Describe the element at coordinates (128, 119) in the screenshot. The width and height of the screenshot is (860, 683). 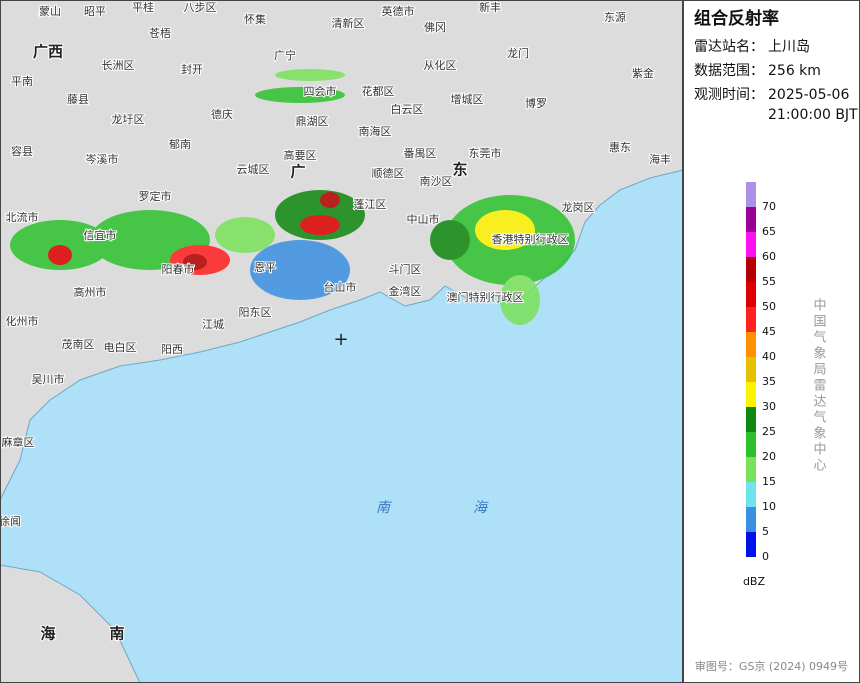
I see `place-label: 龙圩区` at that location.